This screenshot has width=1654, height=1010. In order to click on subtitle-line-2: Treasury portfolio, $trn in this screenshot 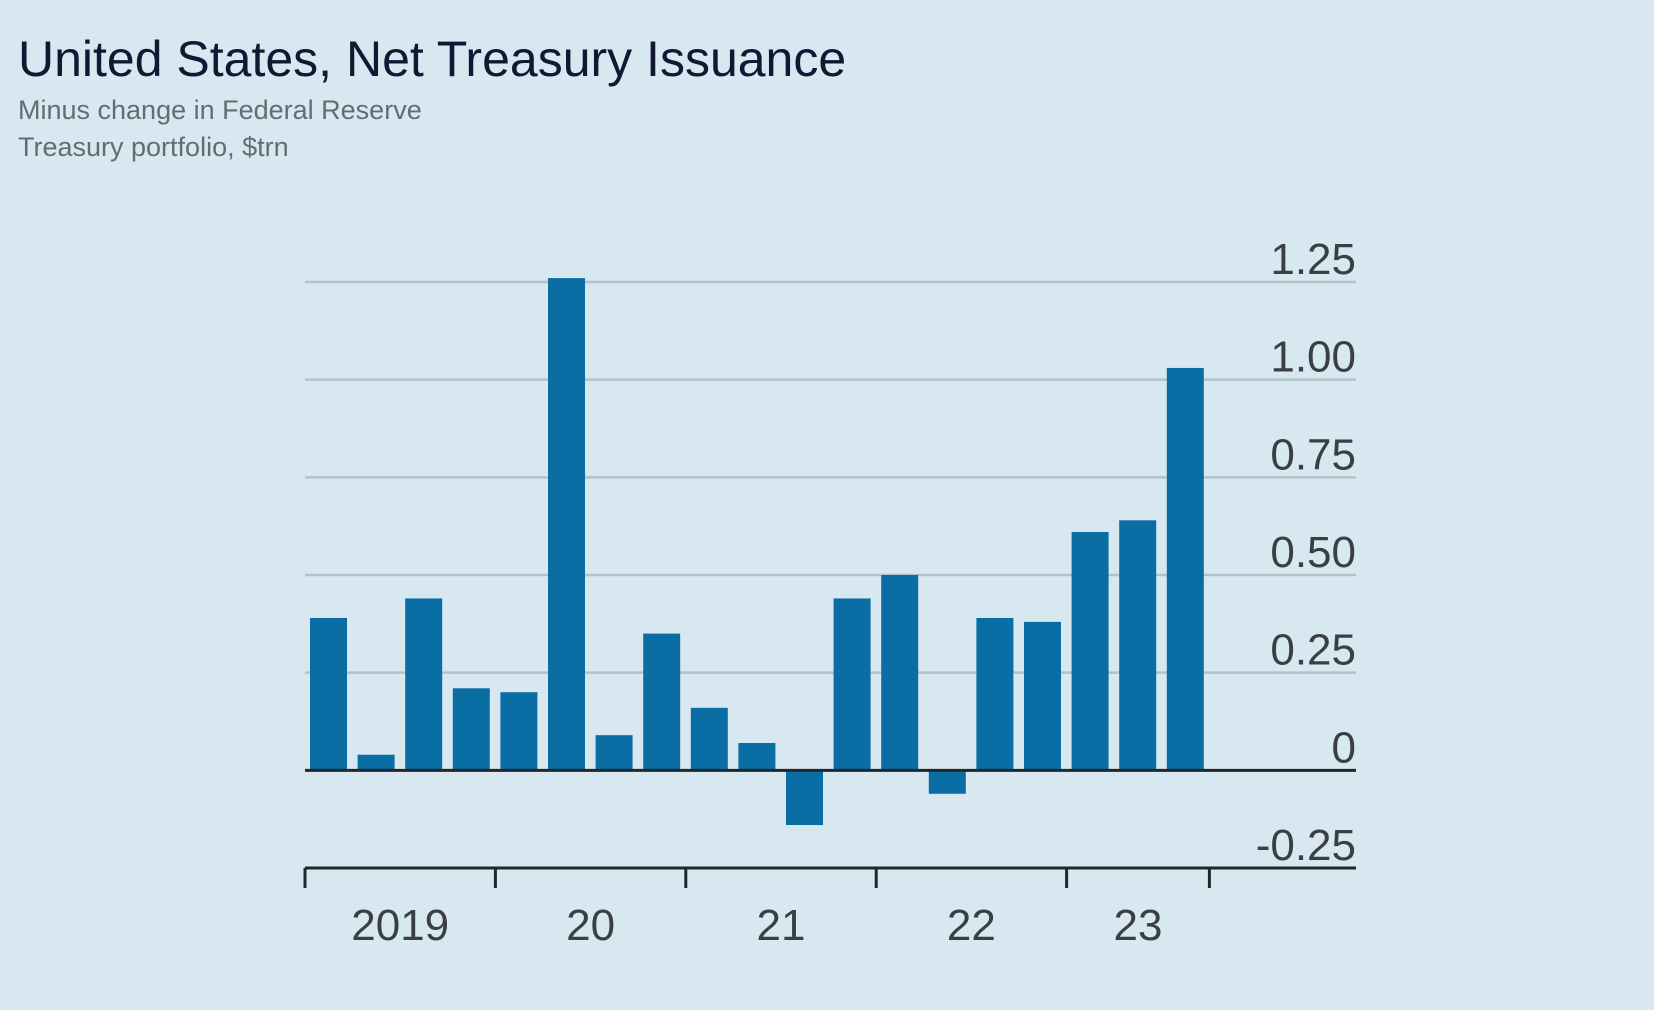, I will do `click(153, 147)`.